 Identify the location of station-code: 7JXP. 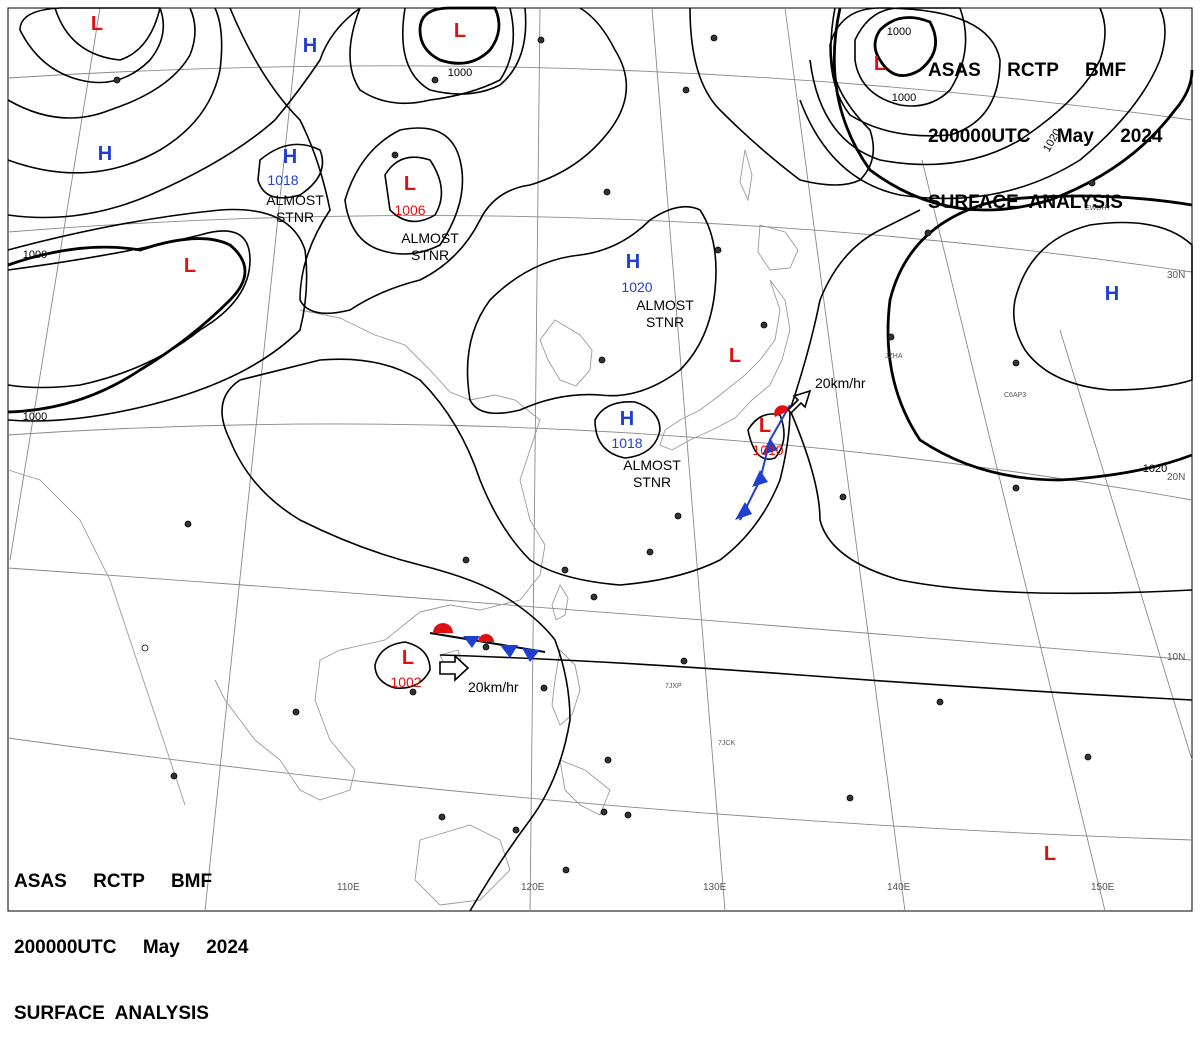
(673, 686).